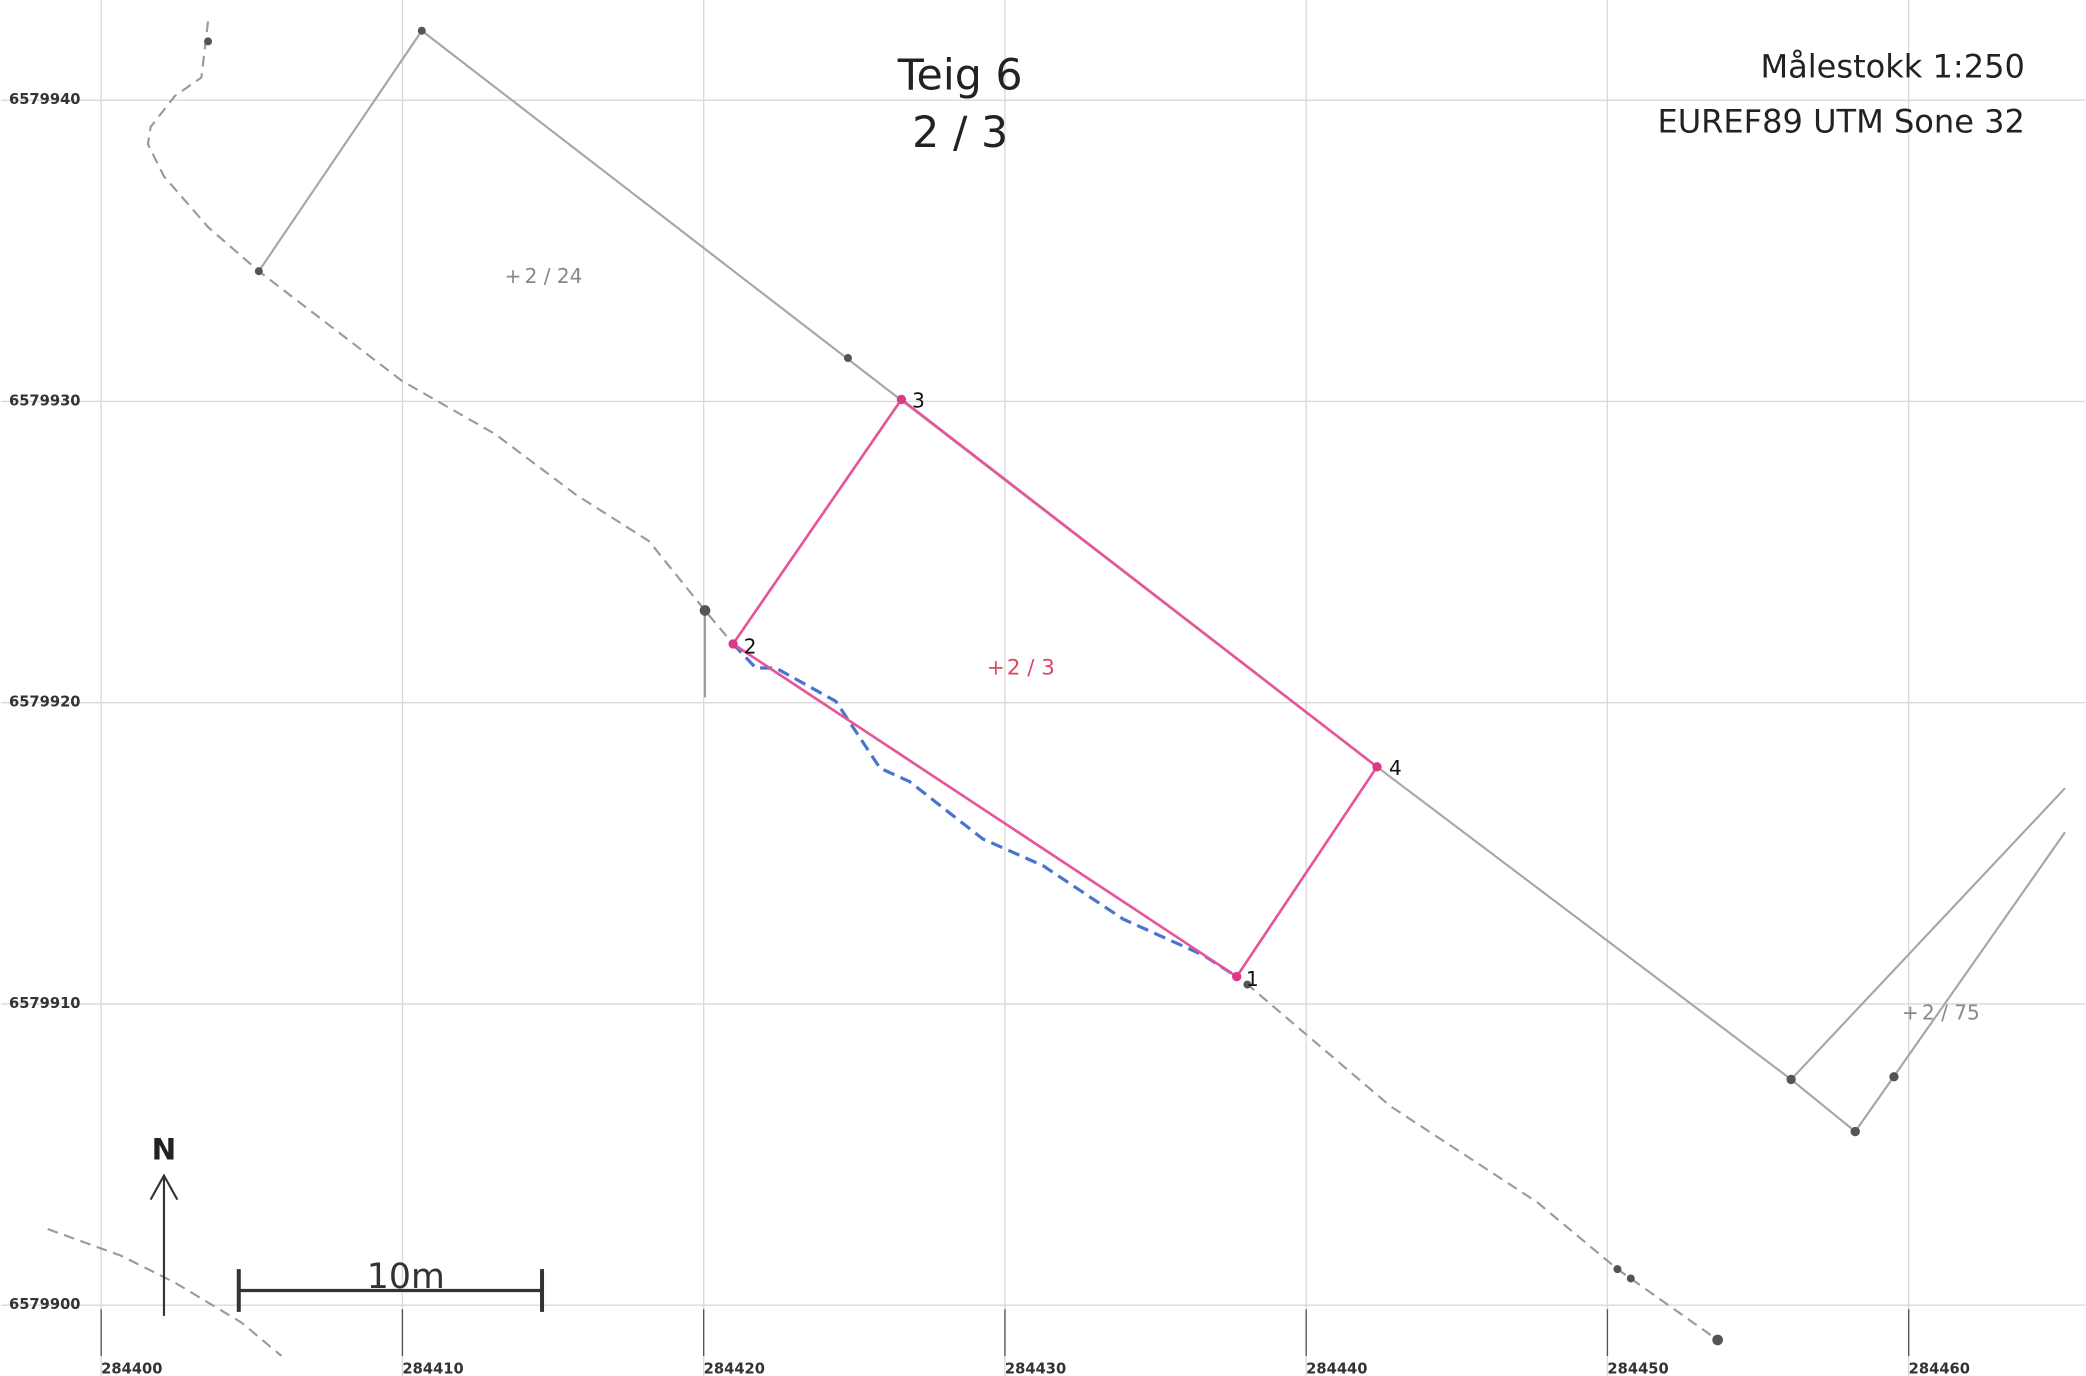 This screenshot has height=1376, width=2086. I want to click on parcel-vertices, so click(1055, 688).